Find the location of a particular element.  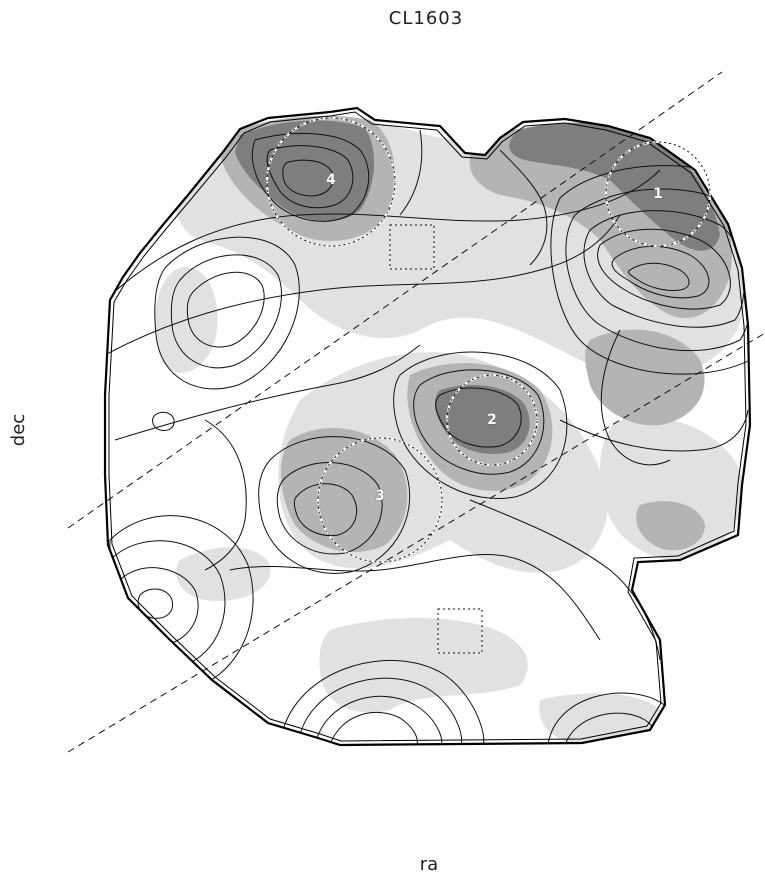

dotted-box-upper is located at coordinates (412, 247).